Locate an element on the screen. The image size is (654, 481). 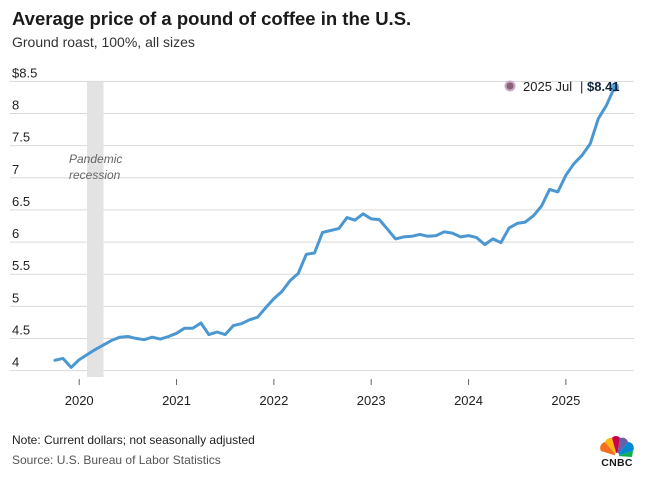
y-tick-label: 7 is located at coordinates (15, 169).